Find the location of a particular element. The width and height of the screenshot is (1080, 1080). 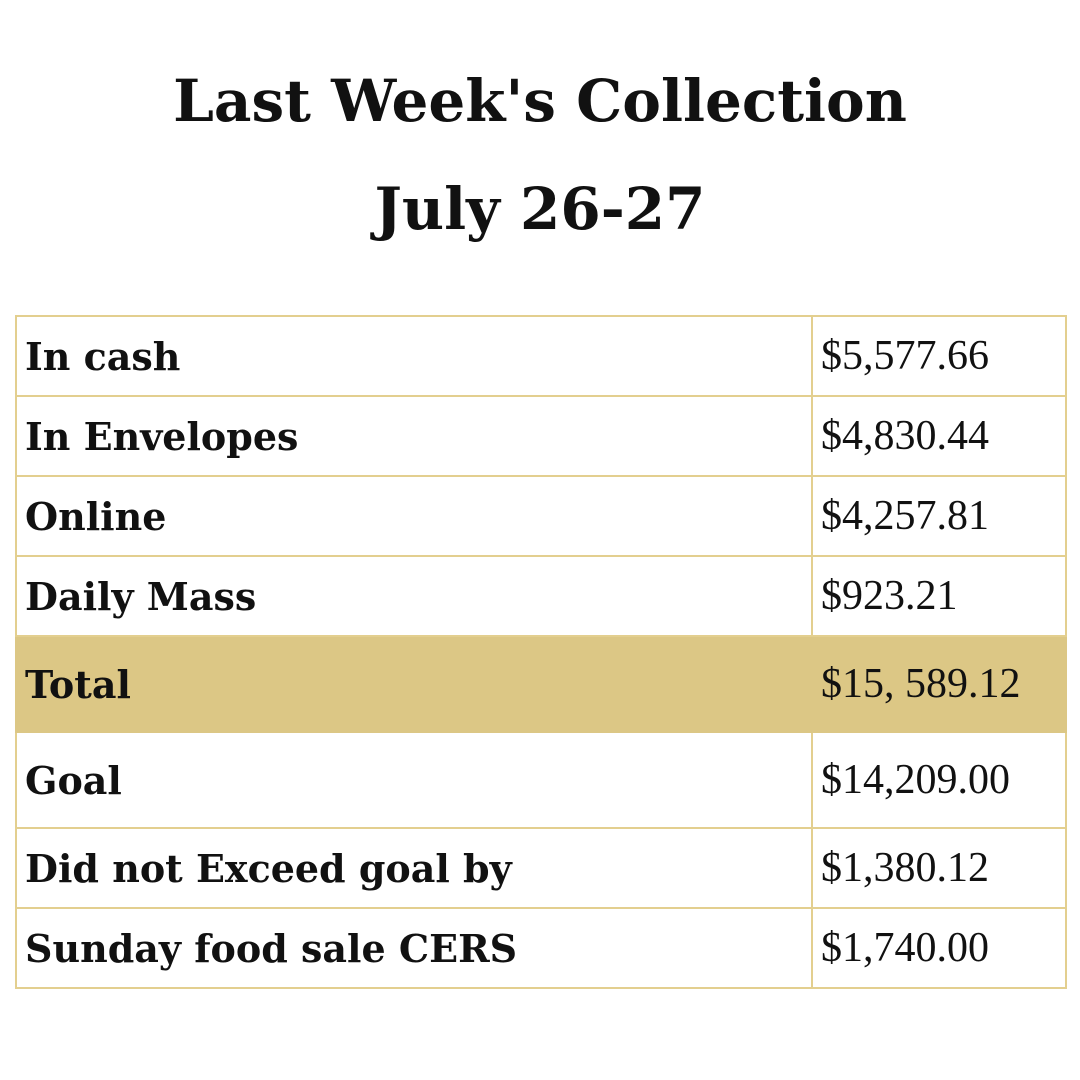

row-amount: $4,830.44 is located at coordinates (939, 436).